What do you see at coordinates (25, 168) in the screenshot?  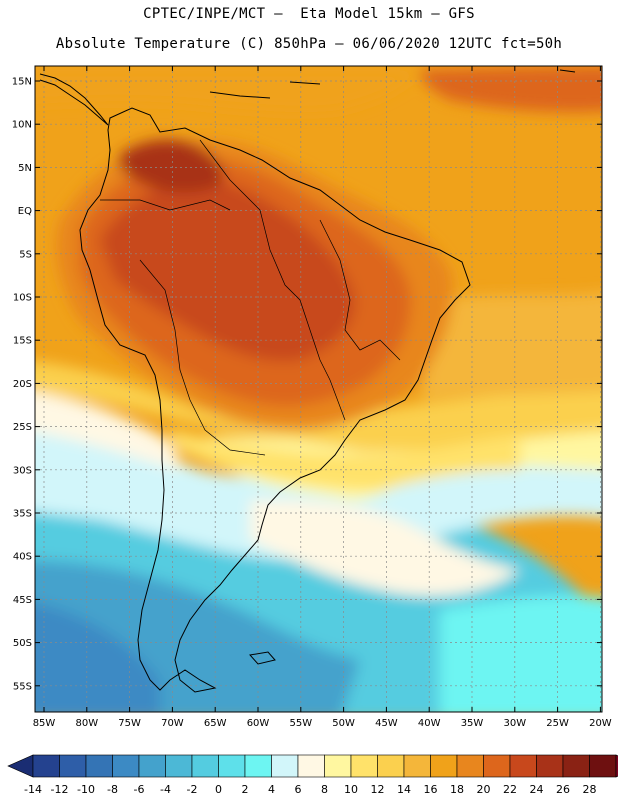 I see `lat-label: 5N` at bounding box center [25, 168].